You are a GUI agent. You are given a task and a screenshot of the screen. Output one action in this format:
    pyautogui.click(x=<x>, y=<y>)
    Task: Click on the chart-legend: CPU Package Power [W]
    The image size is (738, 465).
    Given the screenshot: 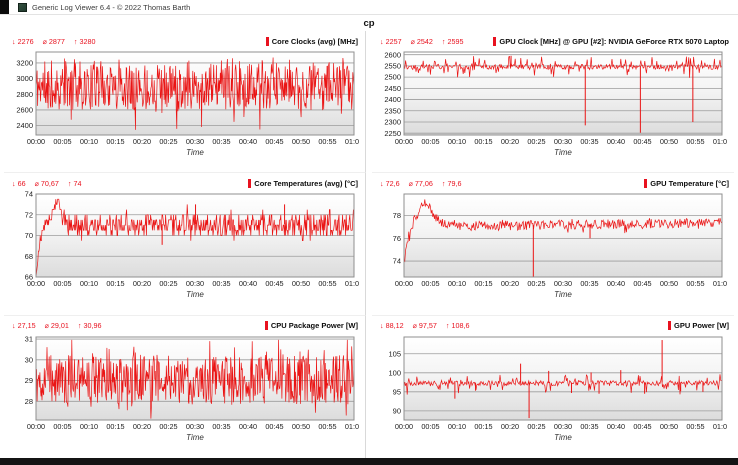 What is the action you would take?
    pyautogui.click(x=311, y=326)
    